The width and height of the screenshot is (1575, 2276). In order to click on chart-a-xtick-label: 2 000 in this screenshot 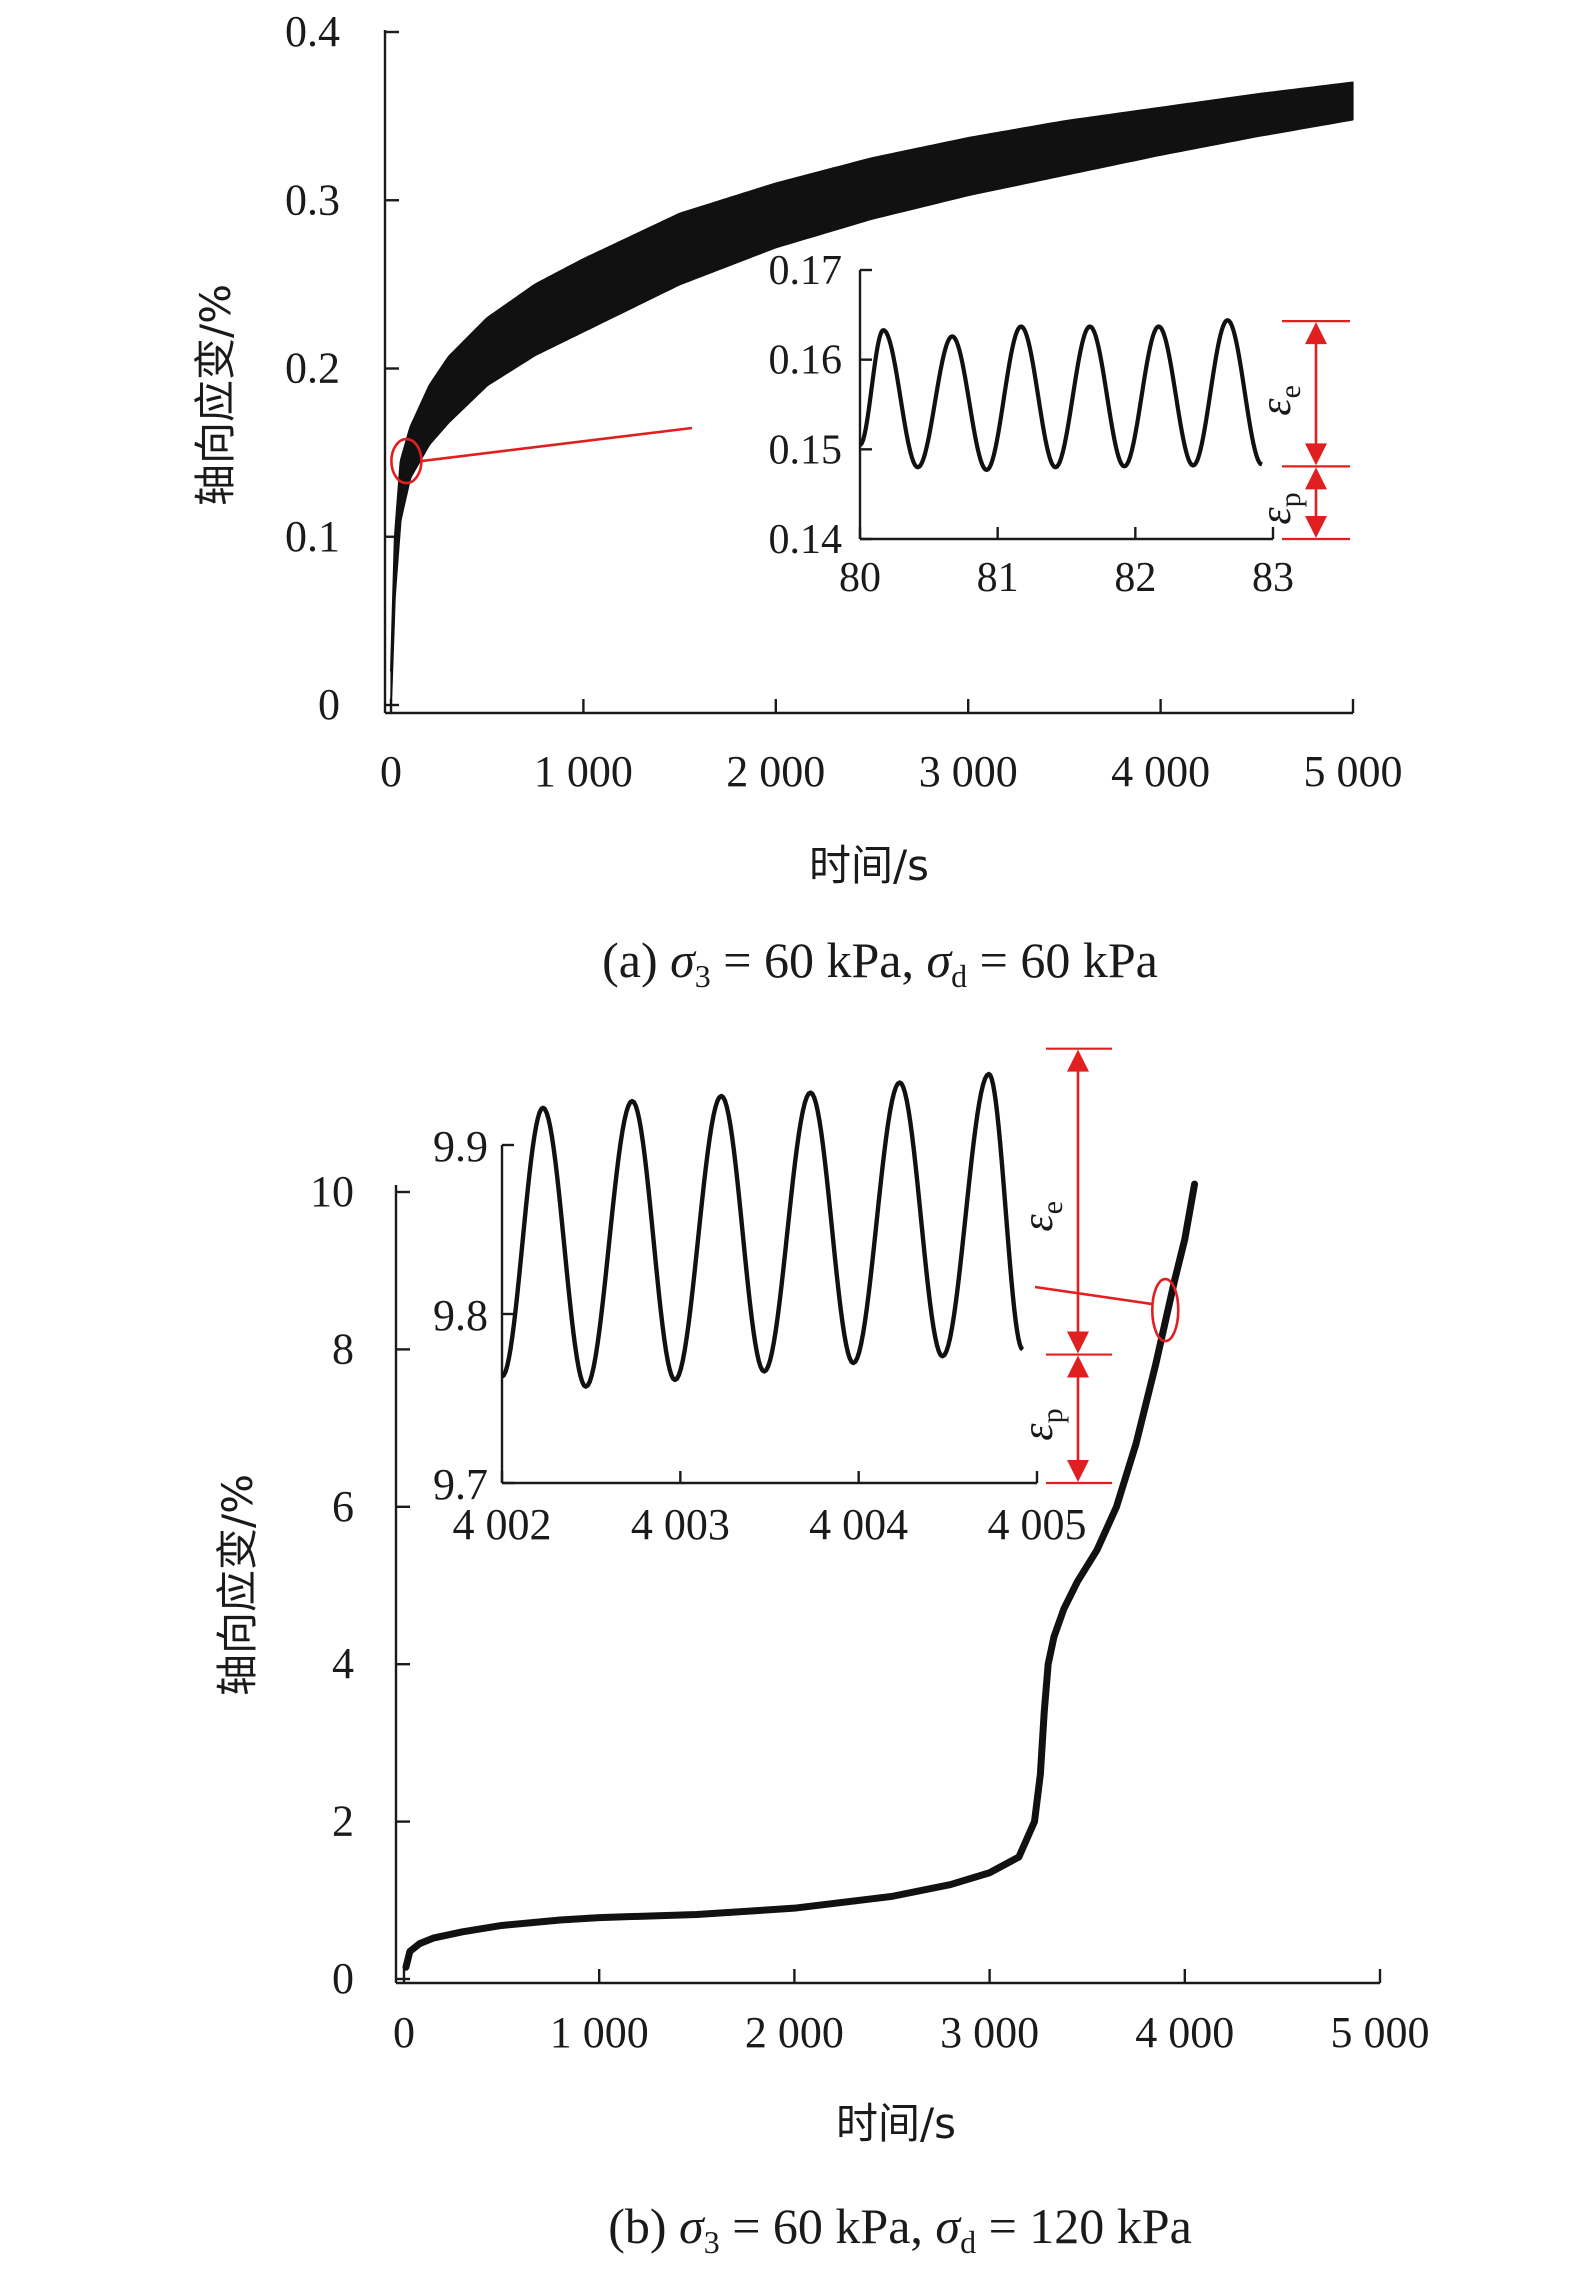, I will do `click(775, 771)`.